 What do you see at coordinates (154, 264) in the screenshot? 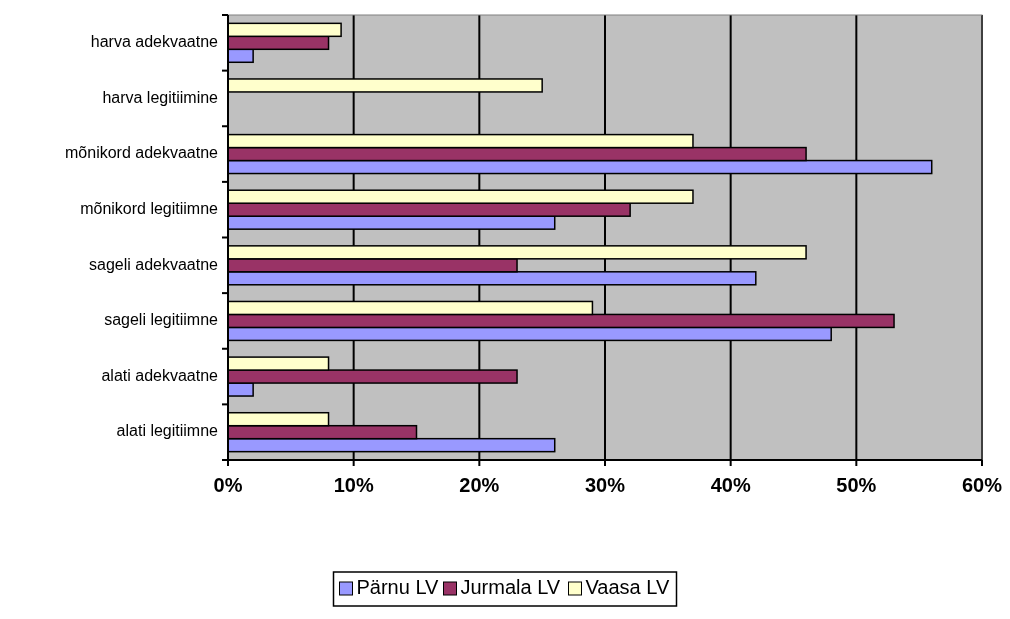
I see `y-tick-label: sageli adekvaatne` at bounding box center [154, 264].